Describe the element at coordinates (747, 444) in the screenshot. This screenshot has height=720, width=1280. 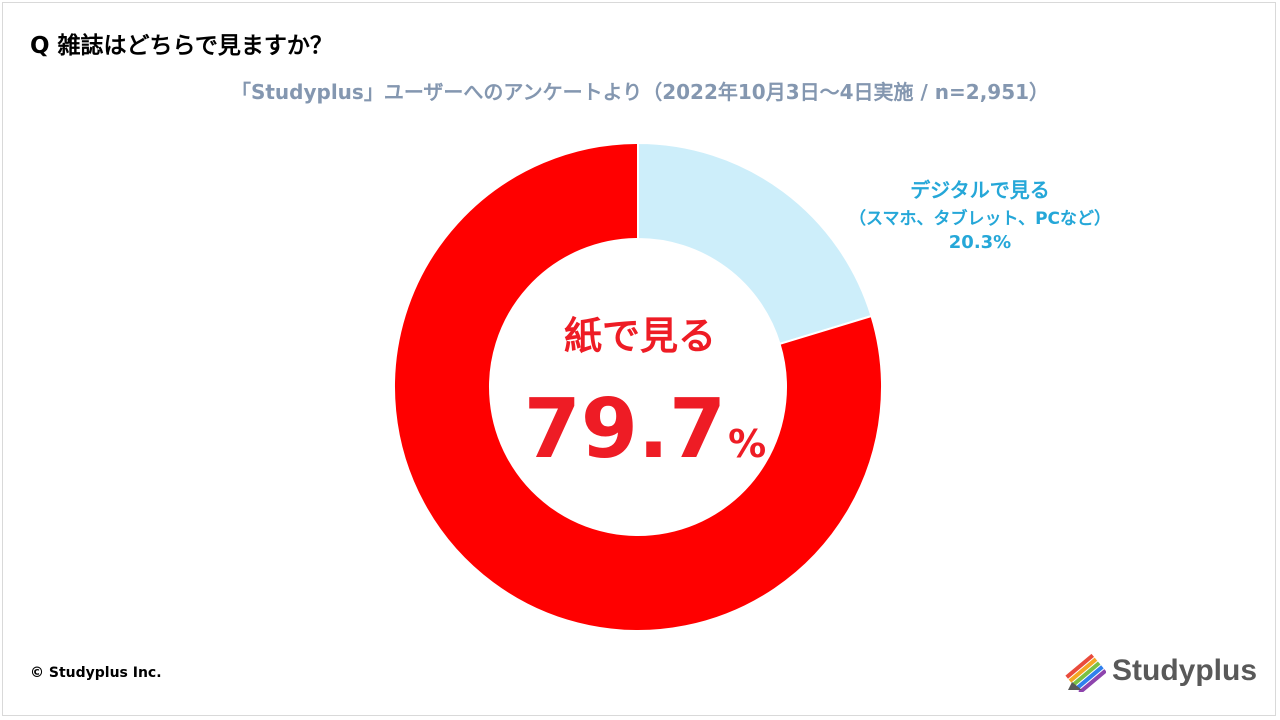
I see `paper-value-unit: %` at that location.